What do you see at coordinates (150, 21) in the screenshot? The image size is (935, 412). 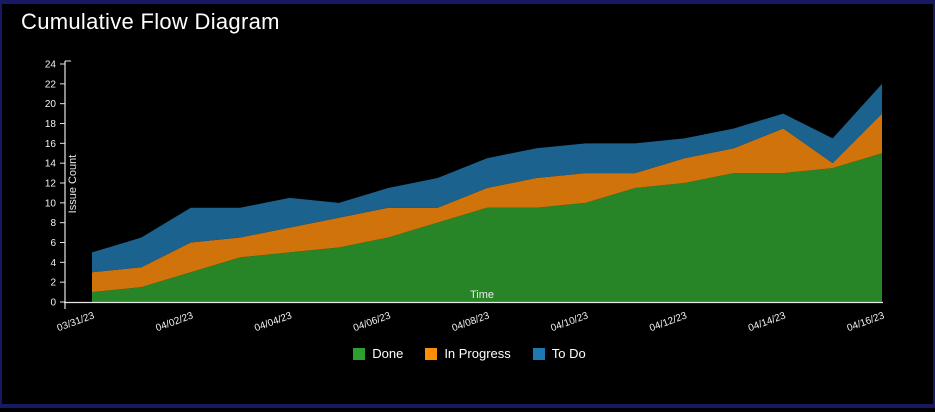 I see `chart-title: Cumulative Flow Diagram` at bounding box center [150, 21].